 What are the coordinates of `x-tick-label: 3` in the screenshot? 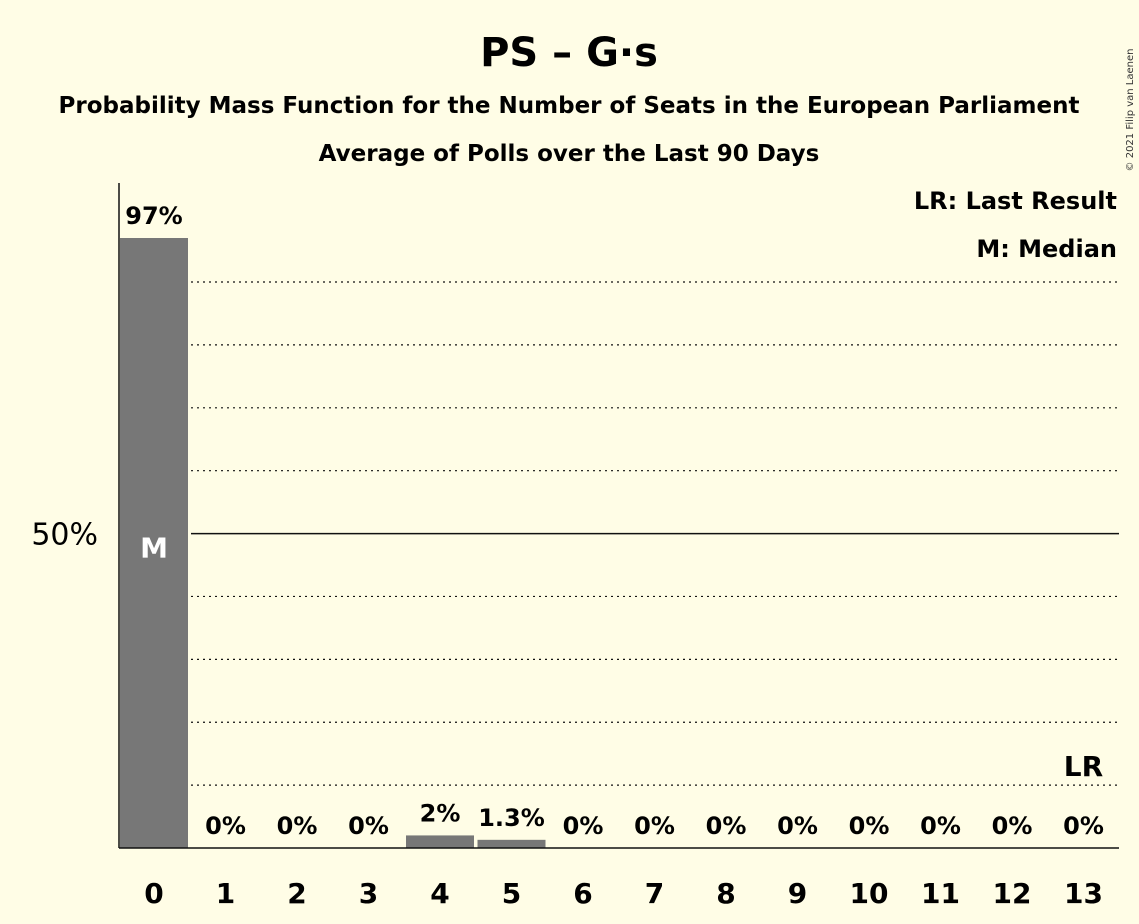 It's located at (368, 893).